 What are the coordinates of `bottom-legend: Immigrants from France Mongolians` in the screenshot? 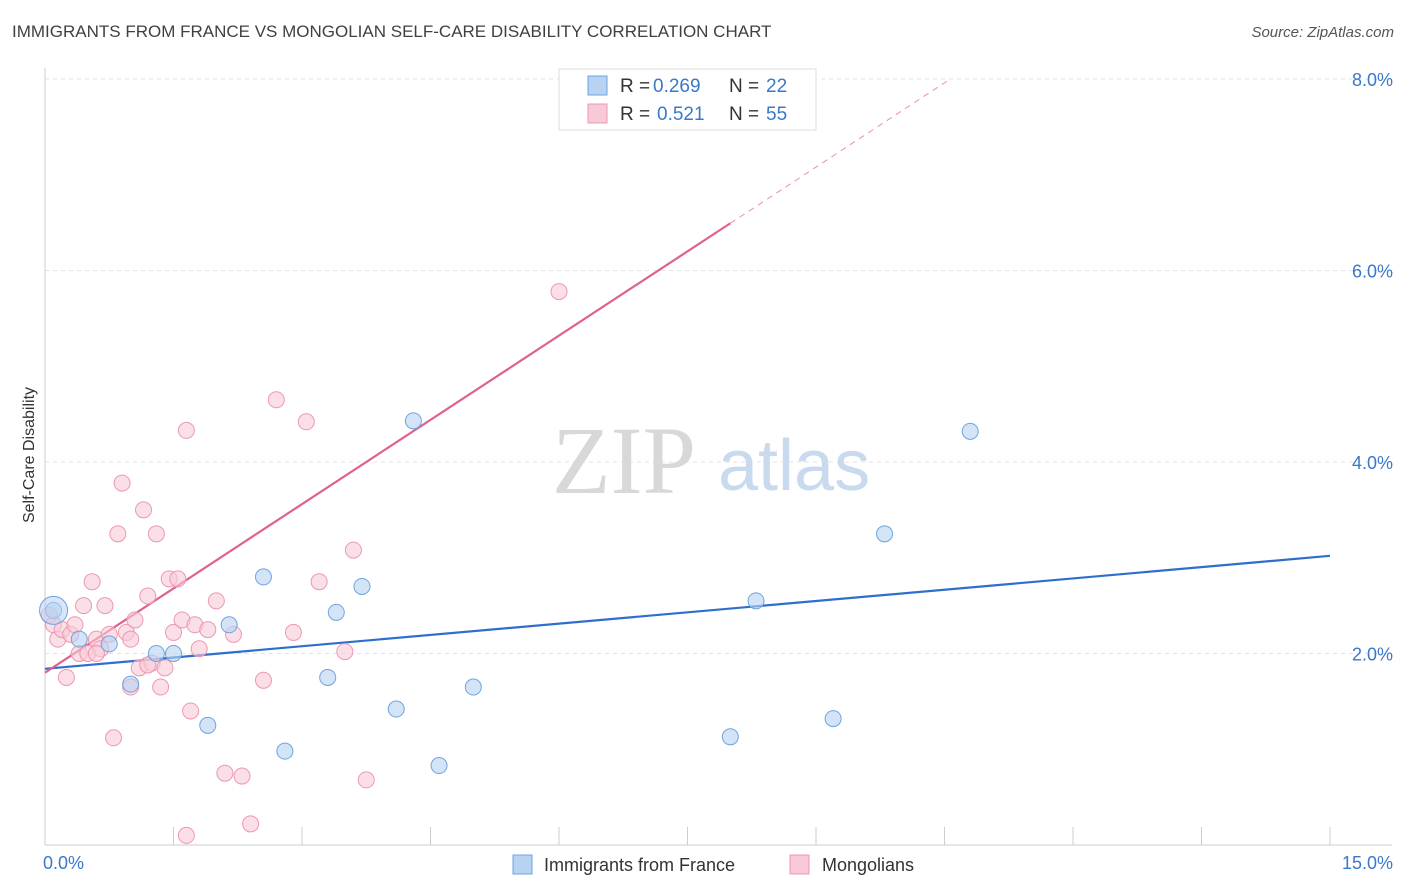 It's located at (713, 864).